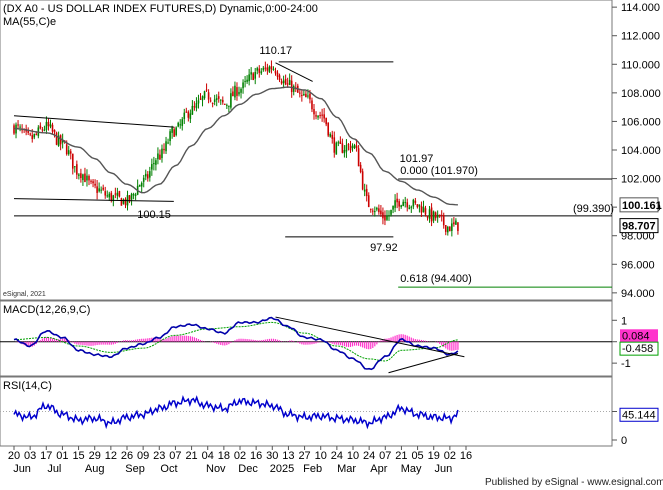 The height and width of the screenshot is (490, 663). I want to click on price-last-value-box, so click(639, 226).